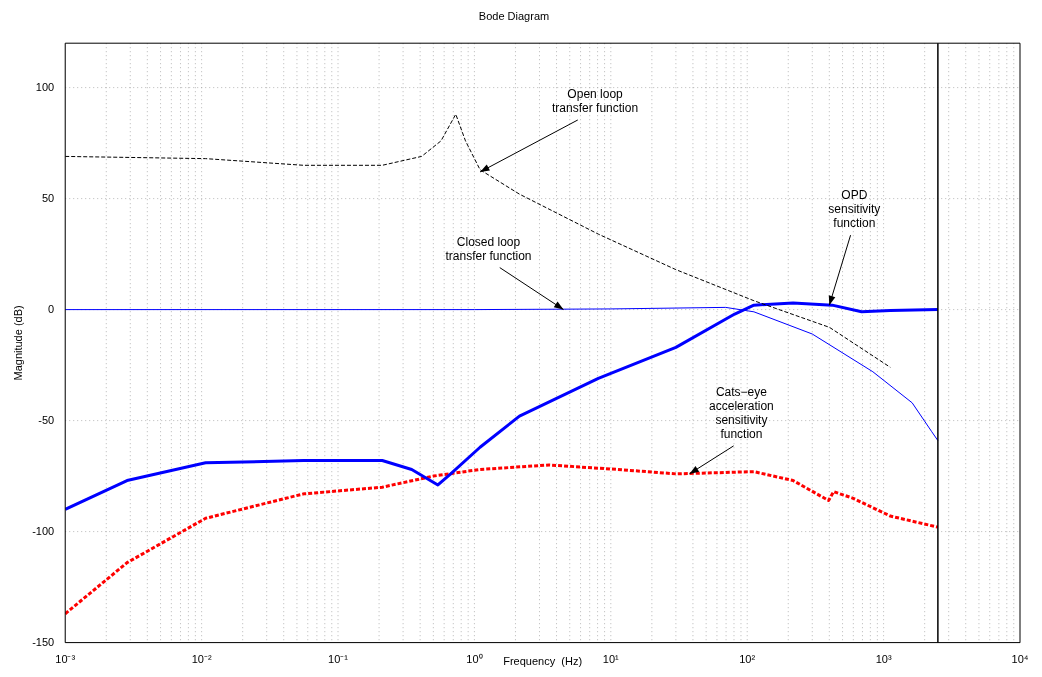 The width and height of the screenshot is (1042, 677). What do you see at coordinates (65, 659) in the screenshot?
I see `x-tick-label: 10⁻³` at bounding box center [65, 659].